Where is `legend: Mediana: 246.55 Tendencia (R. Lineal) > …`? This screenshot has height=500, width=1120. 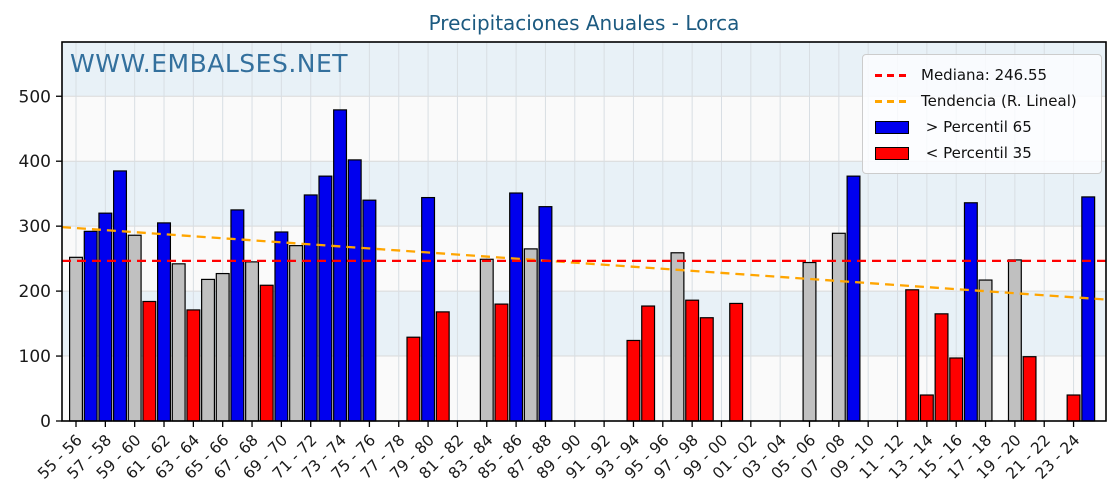 legend: Mediana: 246.55 Tendencia (R. Lineal) > … is located at coordinates (982, 114).